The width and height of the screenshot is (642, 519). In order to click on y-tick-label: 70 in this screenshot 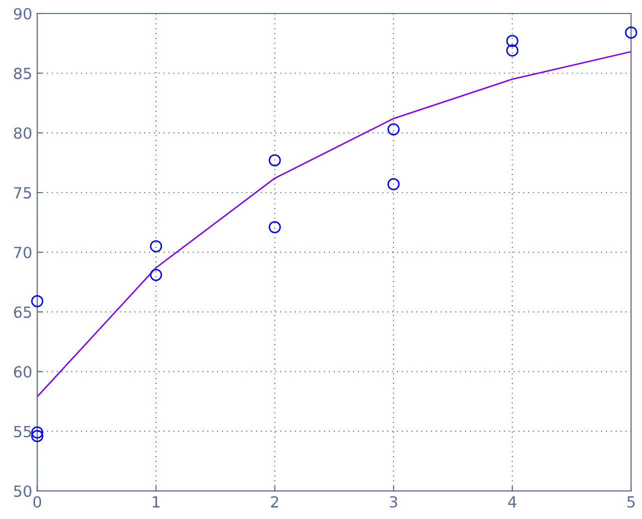, I will do `click(23, 252)`.